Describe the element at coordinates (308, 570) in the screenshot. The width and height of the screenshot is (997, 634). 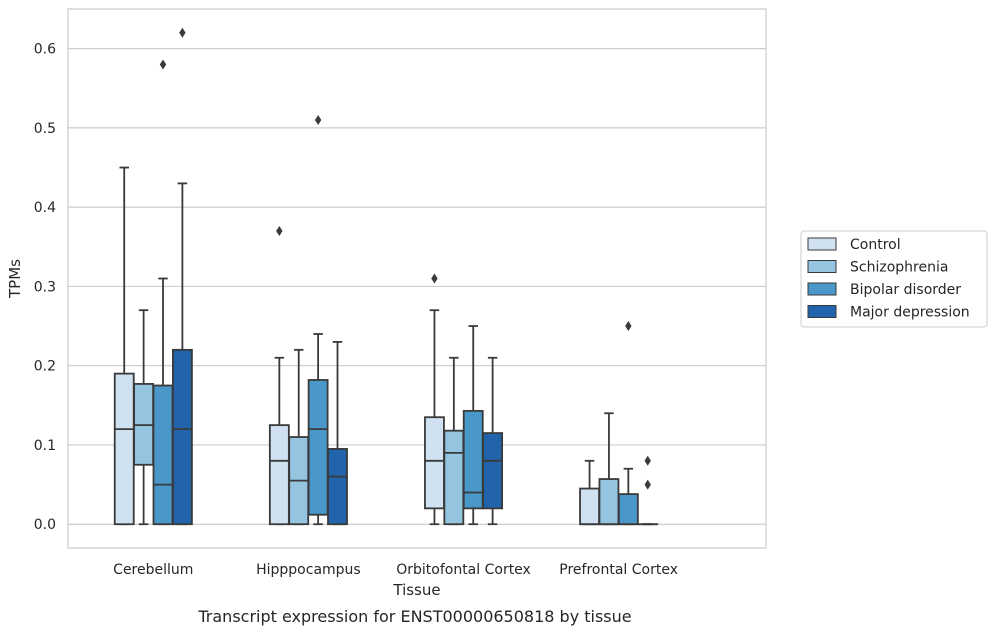
I see `x-tick-label: Hipppocampus` at that location.